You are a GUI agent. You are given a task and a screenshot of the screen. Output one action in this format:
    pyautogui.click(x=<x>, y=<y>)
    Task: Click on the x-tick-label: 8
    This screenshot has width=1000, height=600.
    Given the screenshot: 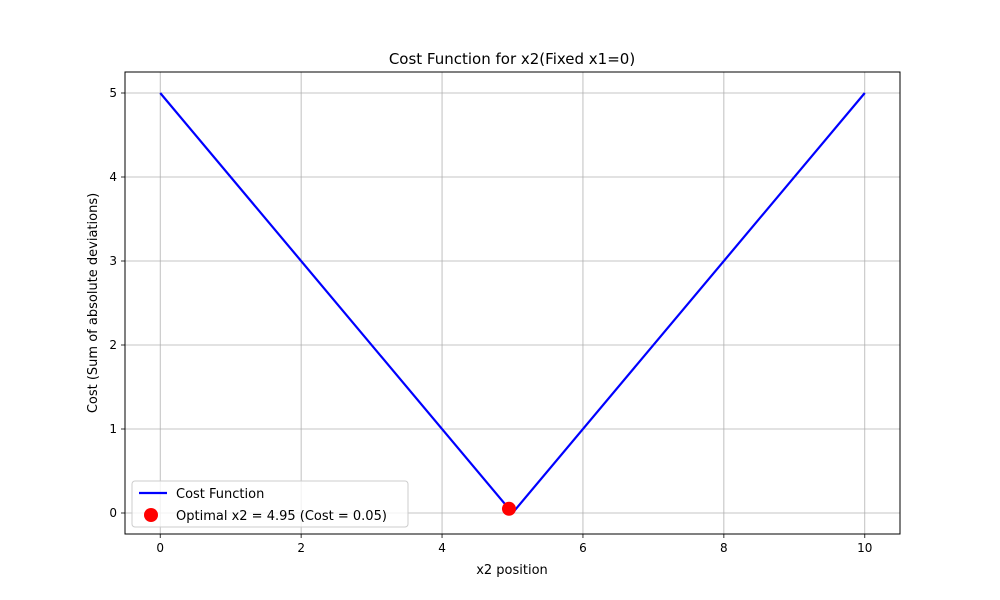 What is the action you would take?
    pyautogui.click(x=724, y=548)
    